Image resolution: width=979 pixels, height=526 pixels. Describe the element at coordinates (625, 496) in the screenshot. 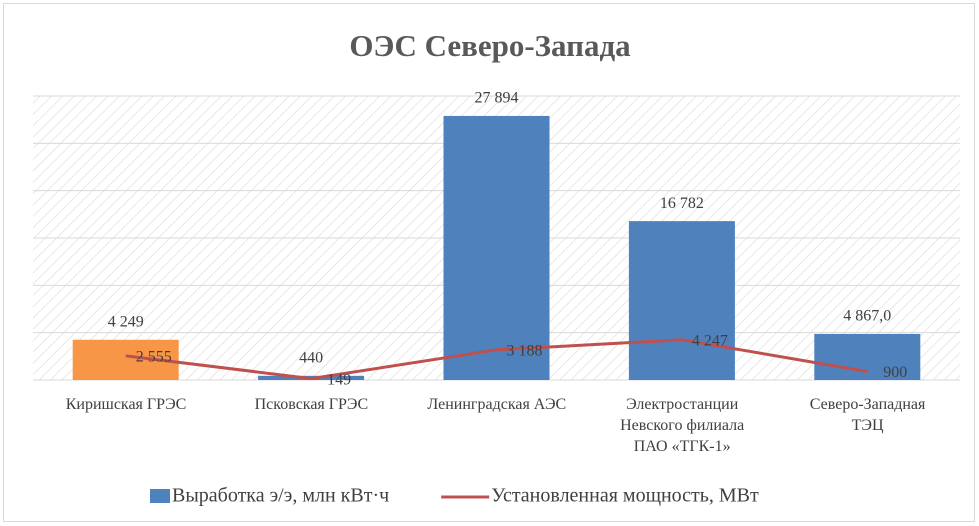

I see `legend-label: Установленная мощность, МВт` at that location.